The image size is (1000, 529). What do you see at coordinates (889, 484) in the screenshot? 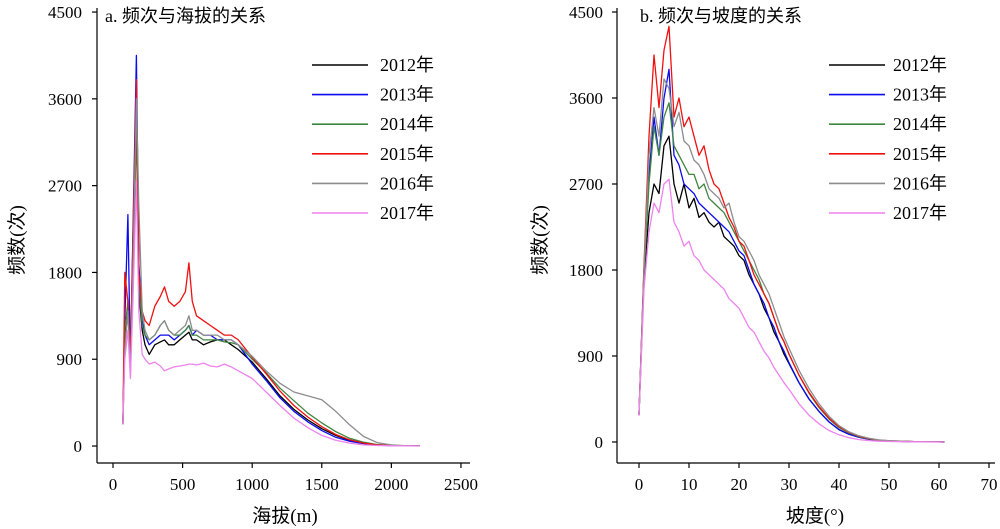
I see `x-tick-label: 50` at bounding box center [889, 484].